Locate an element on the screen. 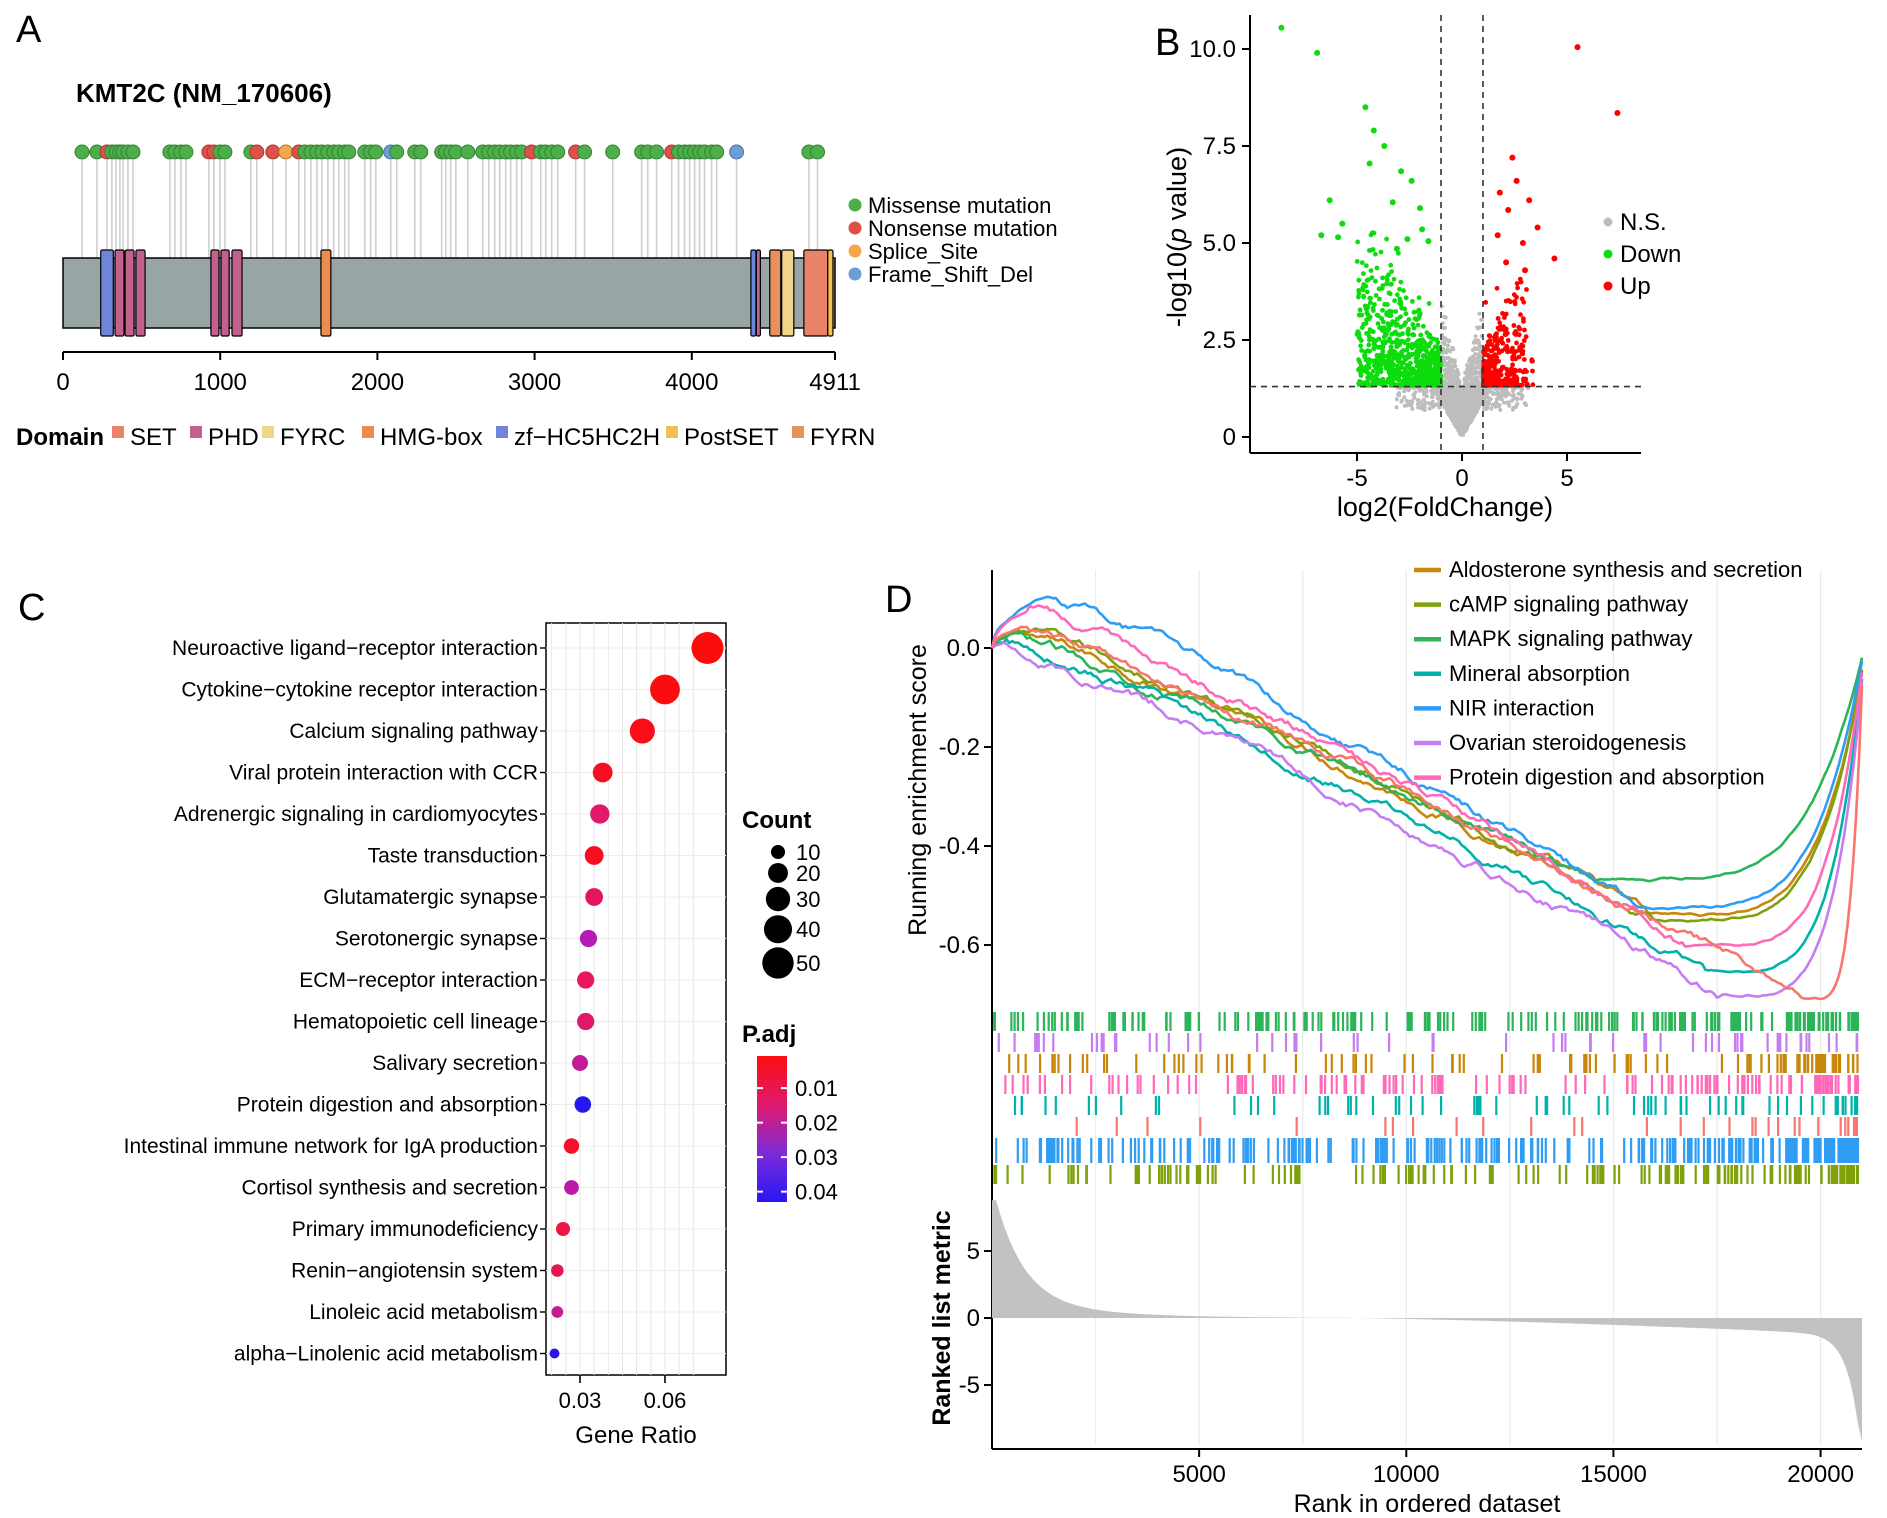 The width and height of the screenshot is (1887, 1518). es-tick-label: 0.0 is located at coordinates (963, 648).